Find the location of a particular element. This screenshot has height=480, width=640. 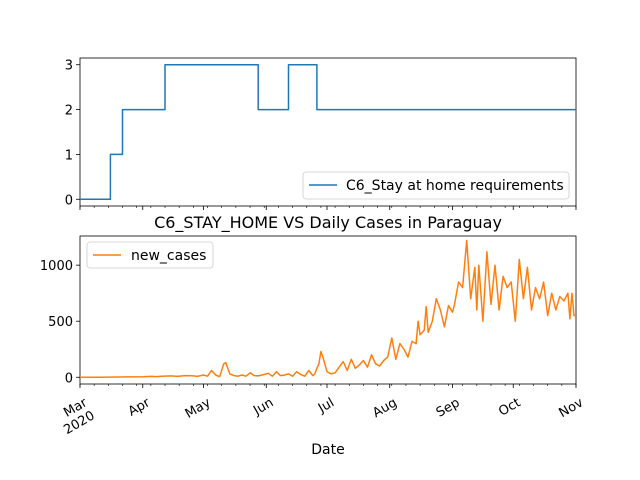

x-axis-label: Date is located at coordinates (327, 450).